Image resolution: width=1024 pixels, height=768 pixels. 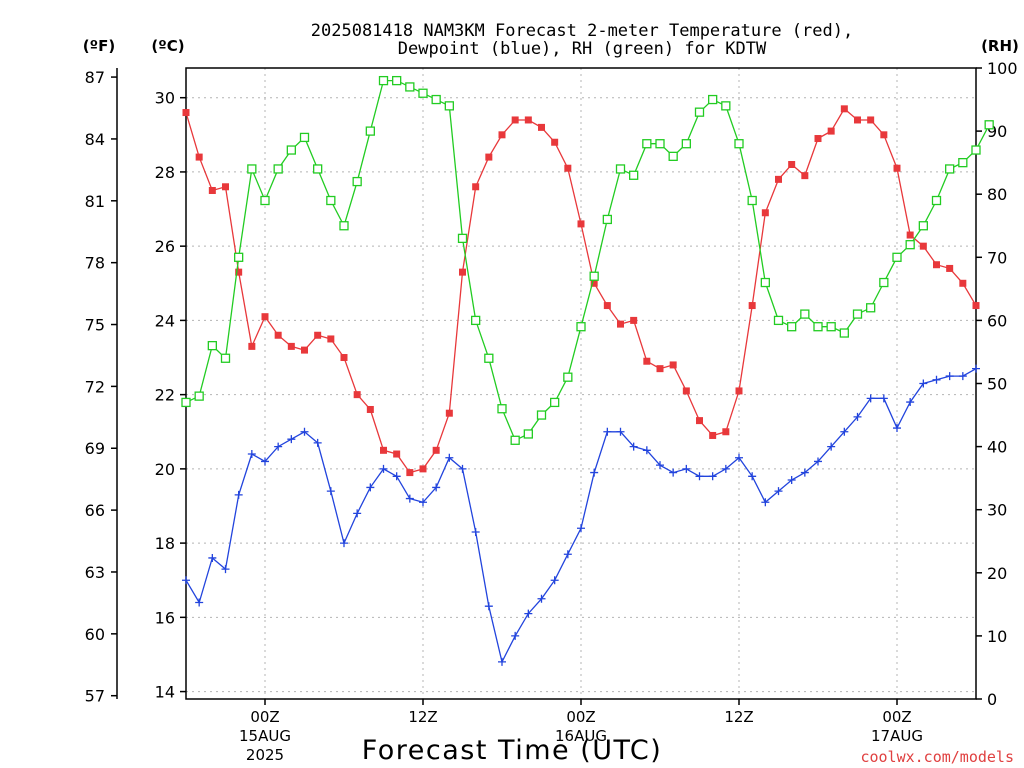 What do you see at coordinates (997, 384) in the screenshot?
I see `rh-tick-label: 50` at bounding box center [997, 384].